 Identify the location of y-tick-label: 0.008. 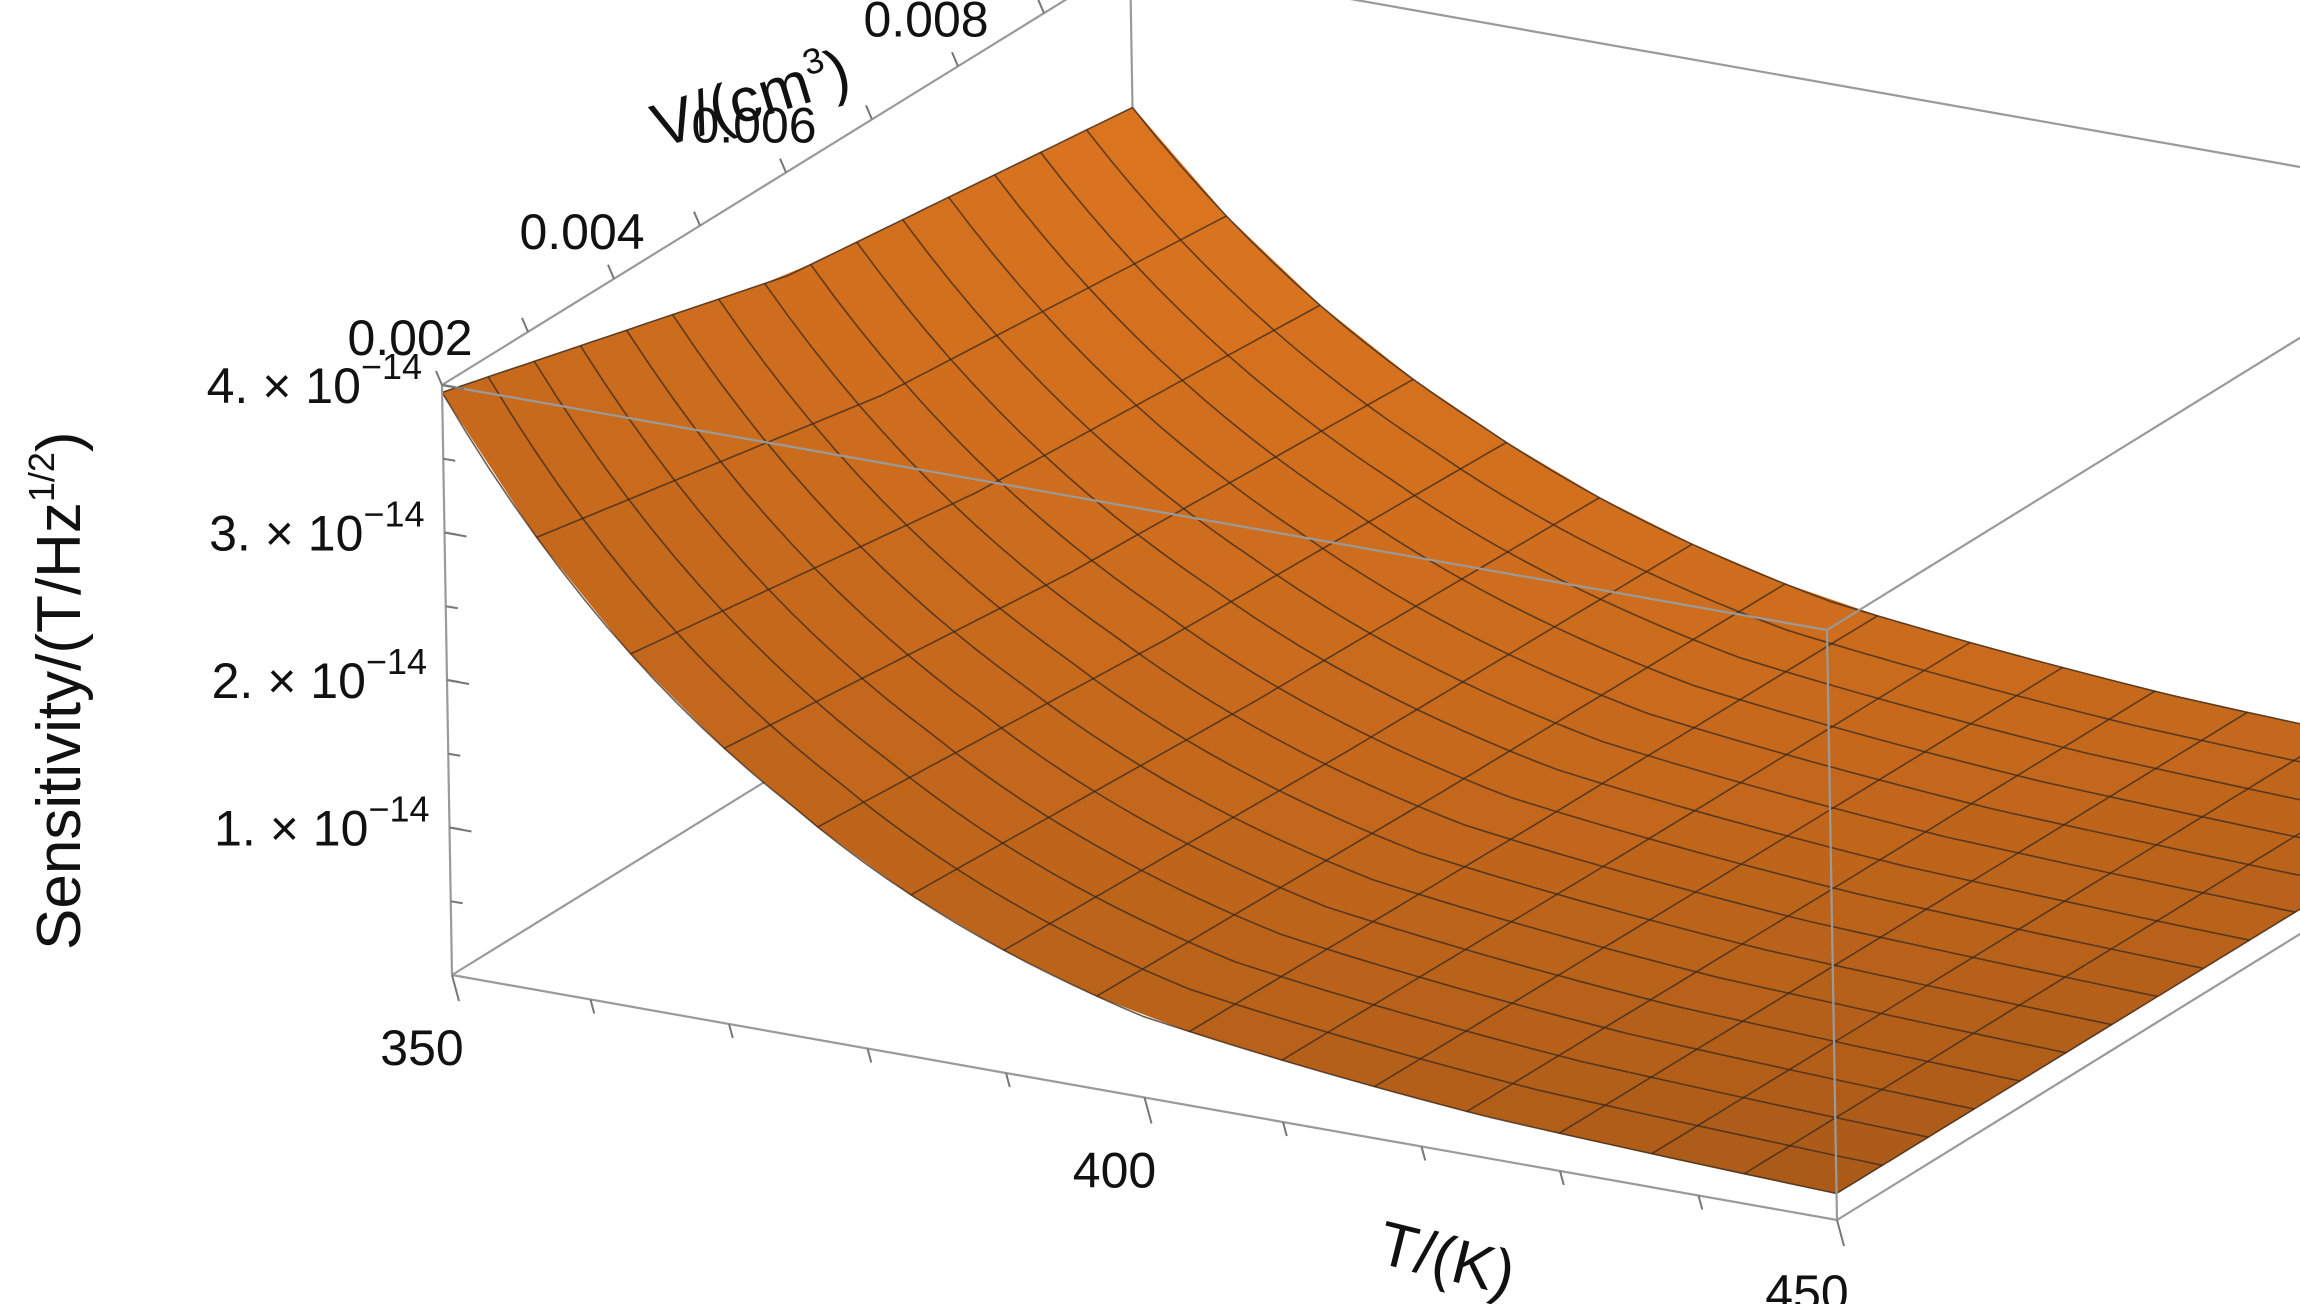
(925, 23).